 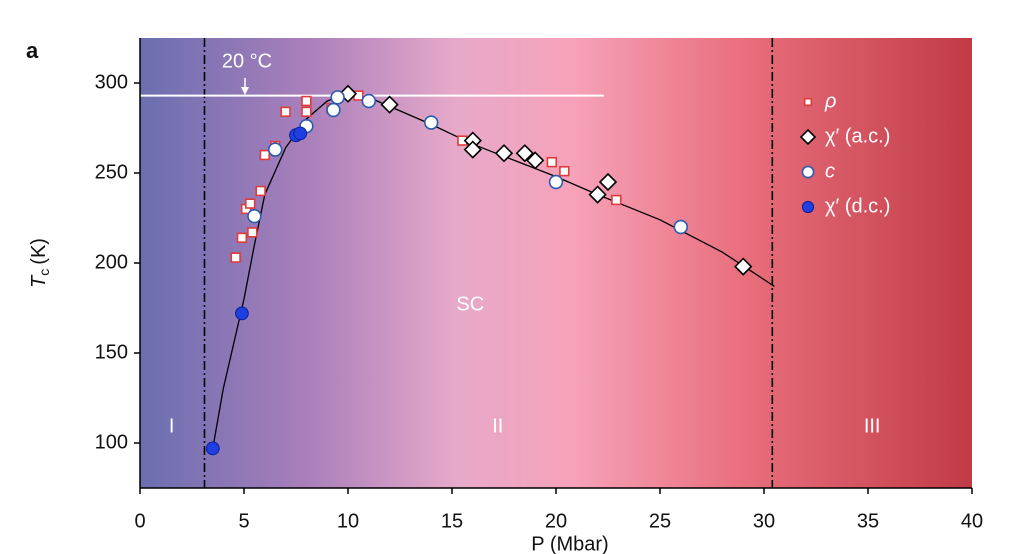 I want to click on x-tick-label: 35, so click(x=868, y=521).